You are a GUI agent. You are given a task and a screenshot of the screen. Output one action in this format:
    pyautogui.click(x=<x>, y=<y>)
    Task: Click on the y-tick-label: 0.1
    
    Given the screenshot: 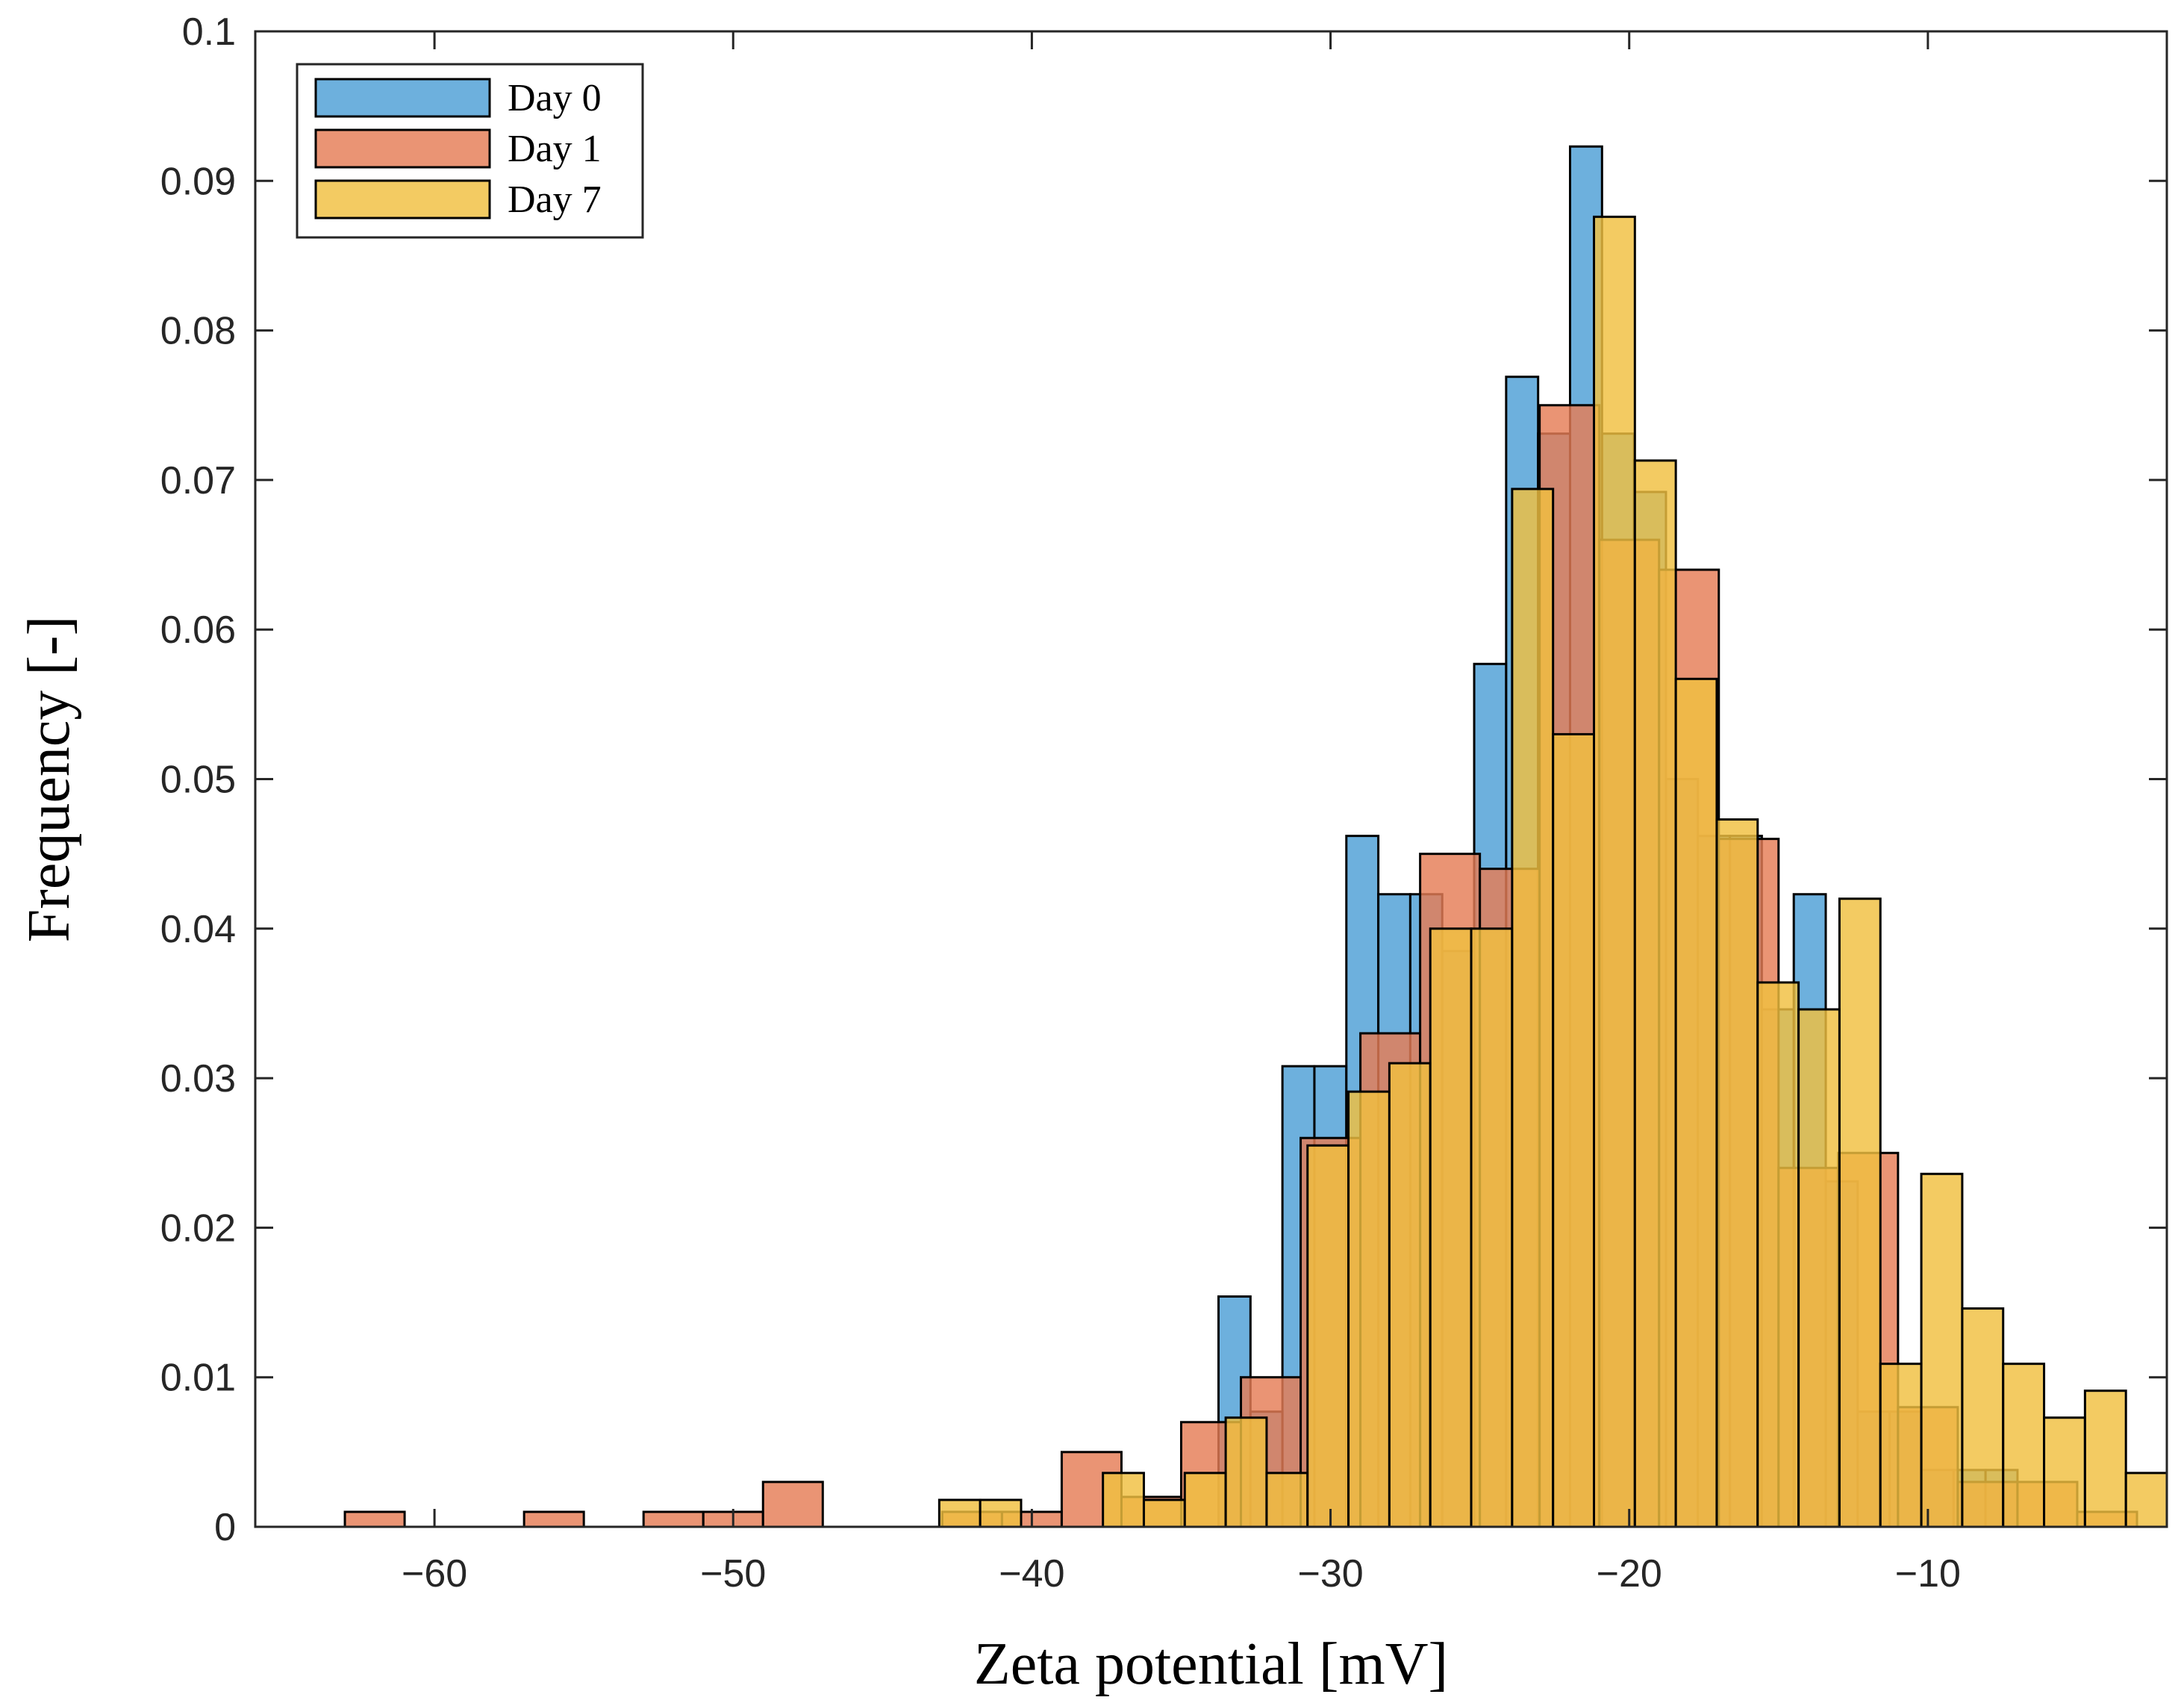 What is the action you would take?
    pyautogui.click(x=209, y=32)
    